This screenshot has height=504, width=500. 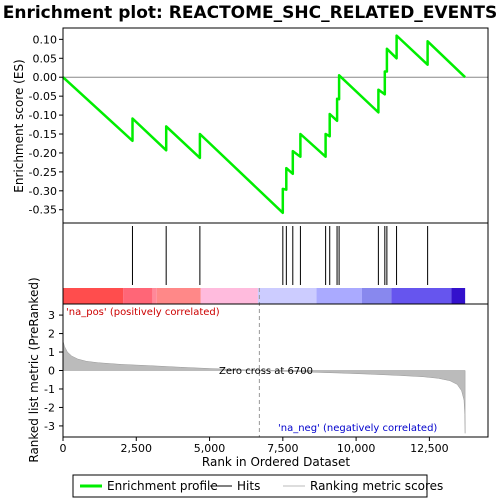 What do you see at coordinates (34, 369) in the screenshot?
I see `metric-y-axis-label: Ranked list metric (PreRanked)` at bounding box center [34, 369].